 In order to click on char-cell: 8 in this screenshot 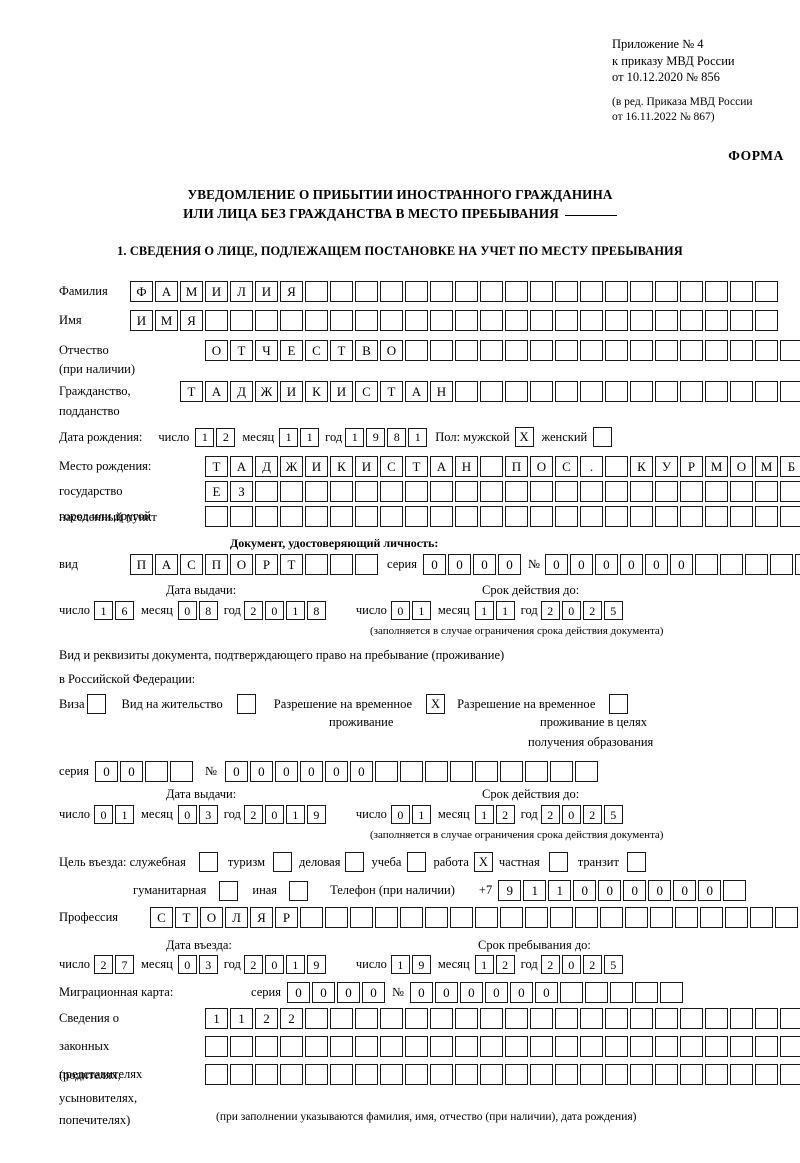, I will do `click(397, 437)`.